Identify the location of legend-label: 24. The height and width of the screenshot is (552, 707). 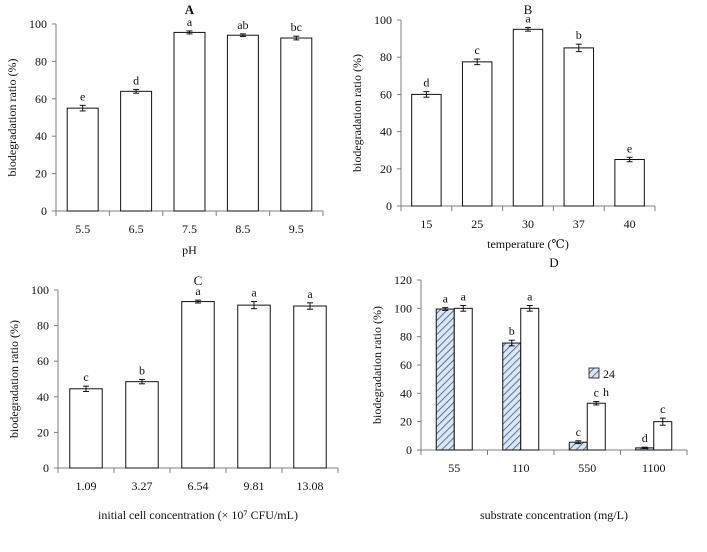
(609, 374).